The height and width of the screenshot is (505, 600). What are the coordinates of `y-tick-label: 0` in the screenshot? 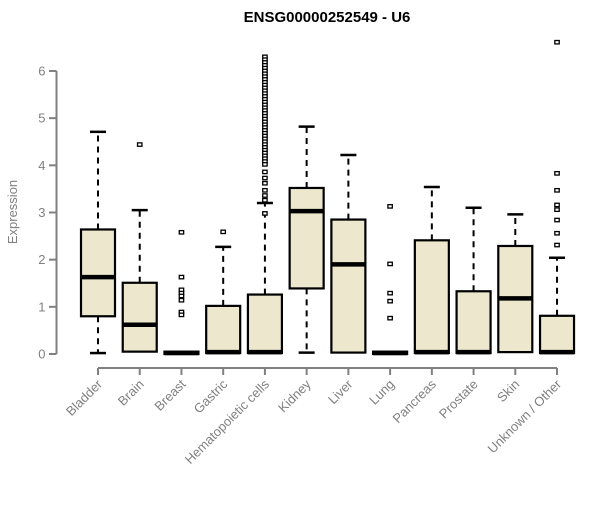 It's located at (41, 354).